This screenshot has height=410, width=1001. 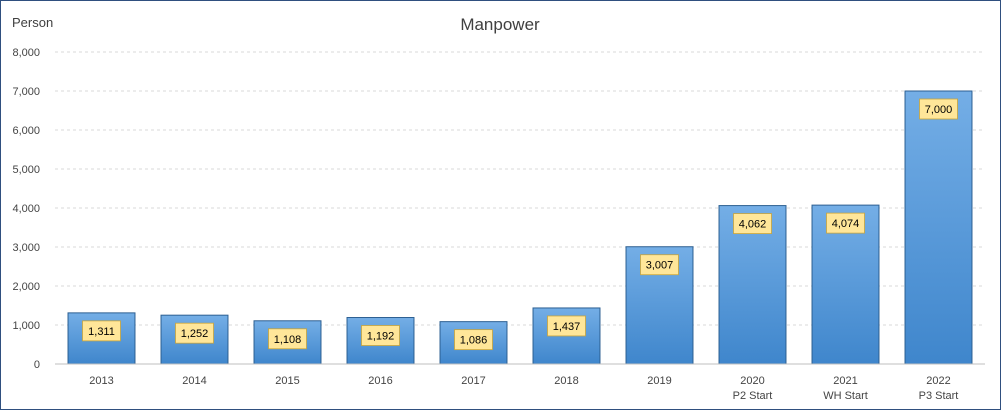 What do you see at coordinates (845, 381) in the screenshot?
I see `x-tick-label: 2021` at bounding box center [845, 381].